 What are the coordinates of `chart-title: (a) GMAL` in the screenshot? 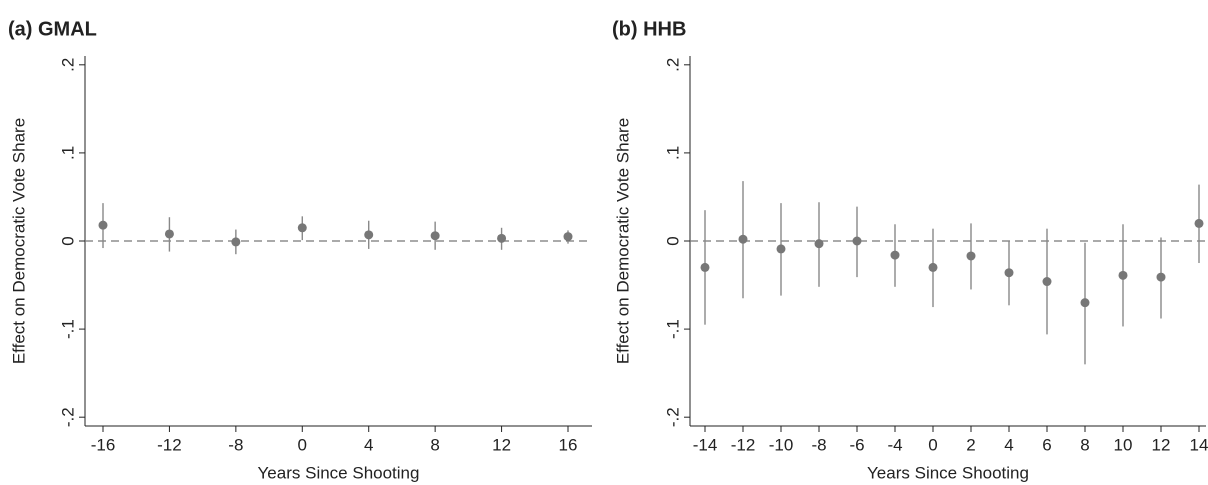 It's located at (52, 29).